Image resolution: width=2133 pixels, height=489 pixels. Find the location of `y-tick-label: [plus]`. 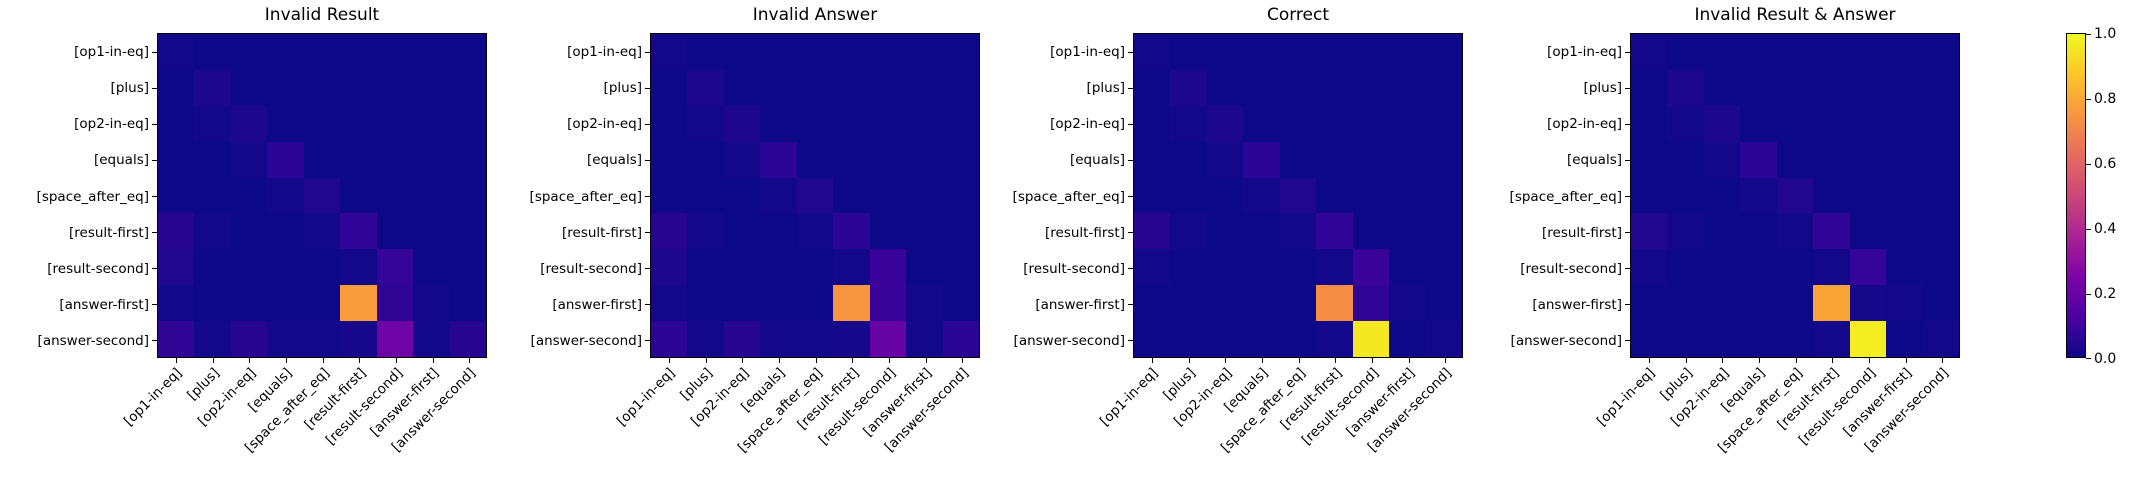

y-tick-label: [plus] is located at coordinates (1602, 88).